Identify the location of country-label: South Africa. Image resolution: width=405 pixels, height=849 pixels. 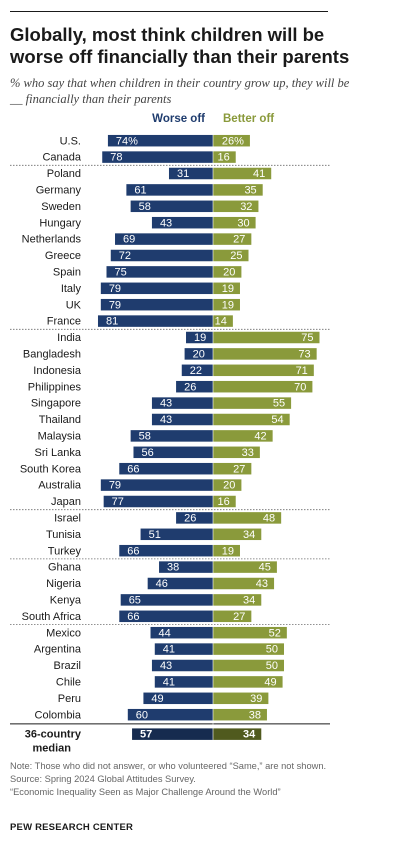
(52, 617).